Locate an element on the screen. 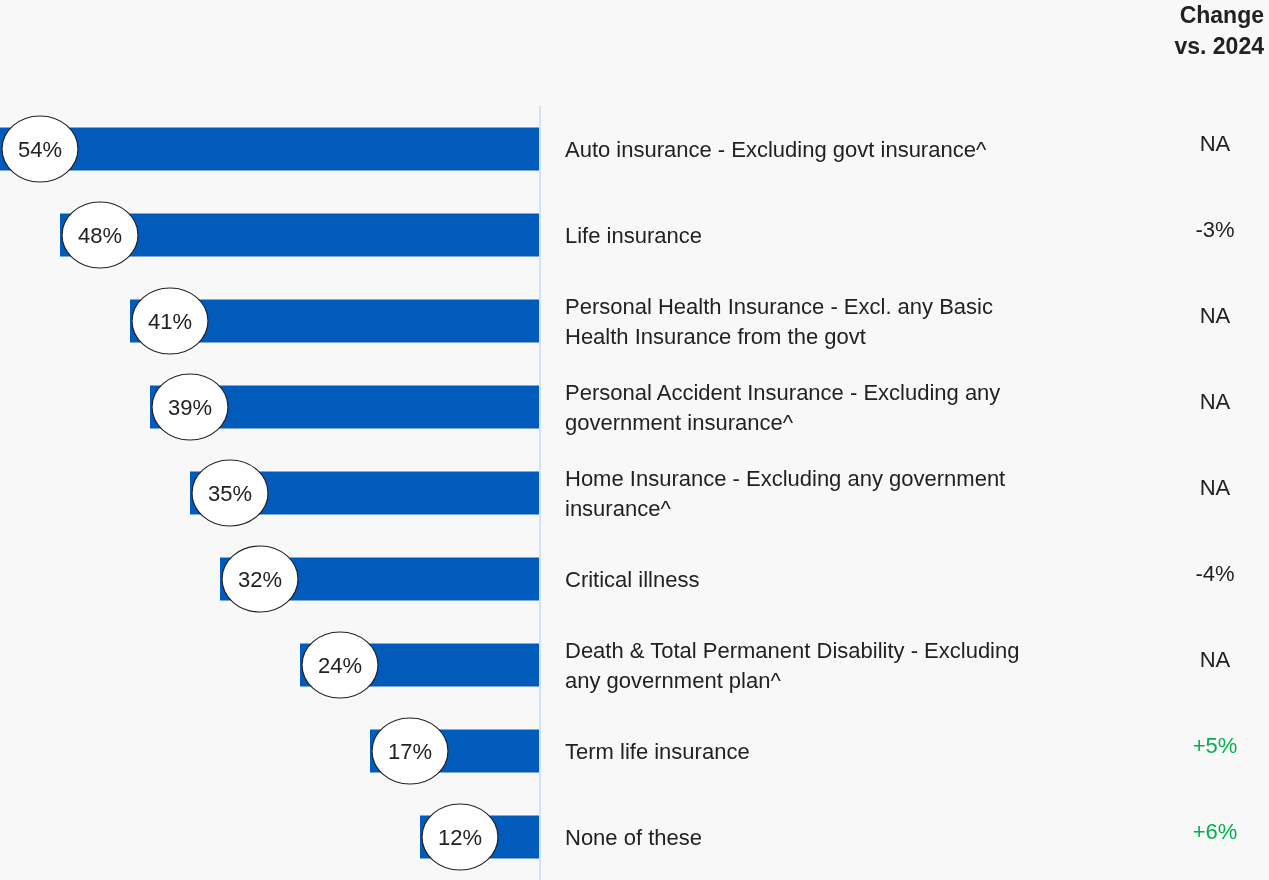  y-tick-label: None of these is located at coordinates (633, 837).